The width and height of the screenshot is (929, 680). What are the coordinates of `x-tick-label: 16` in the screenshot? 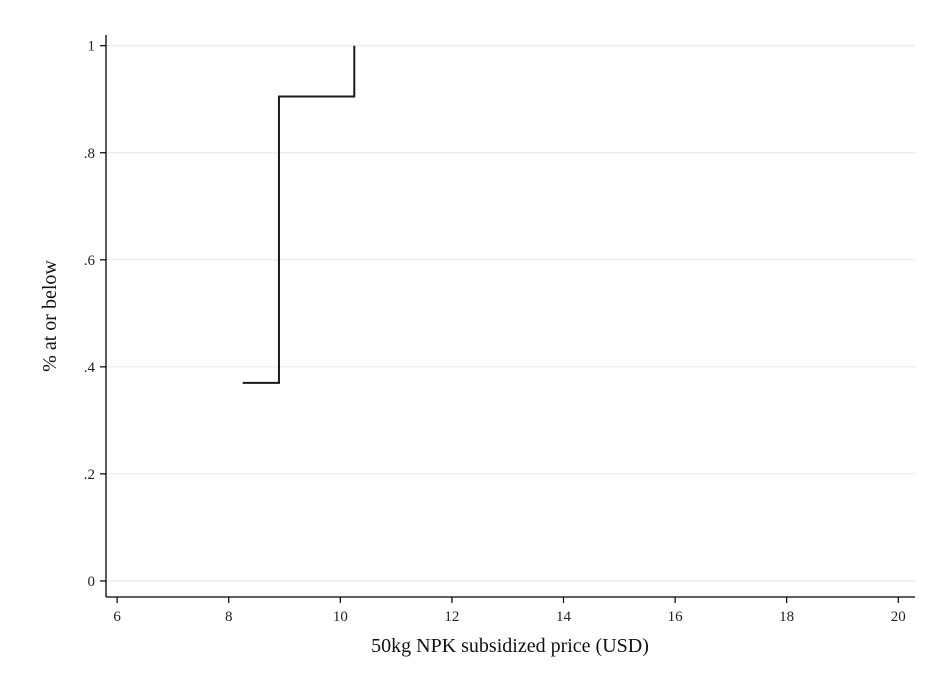 It's located at (676, 617).